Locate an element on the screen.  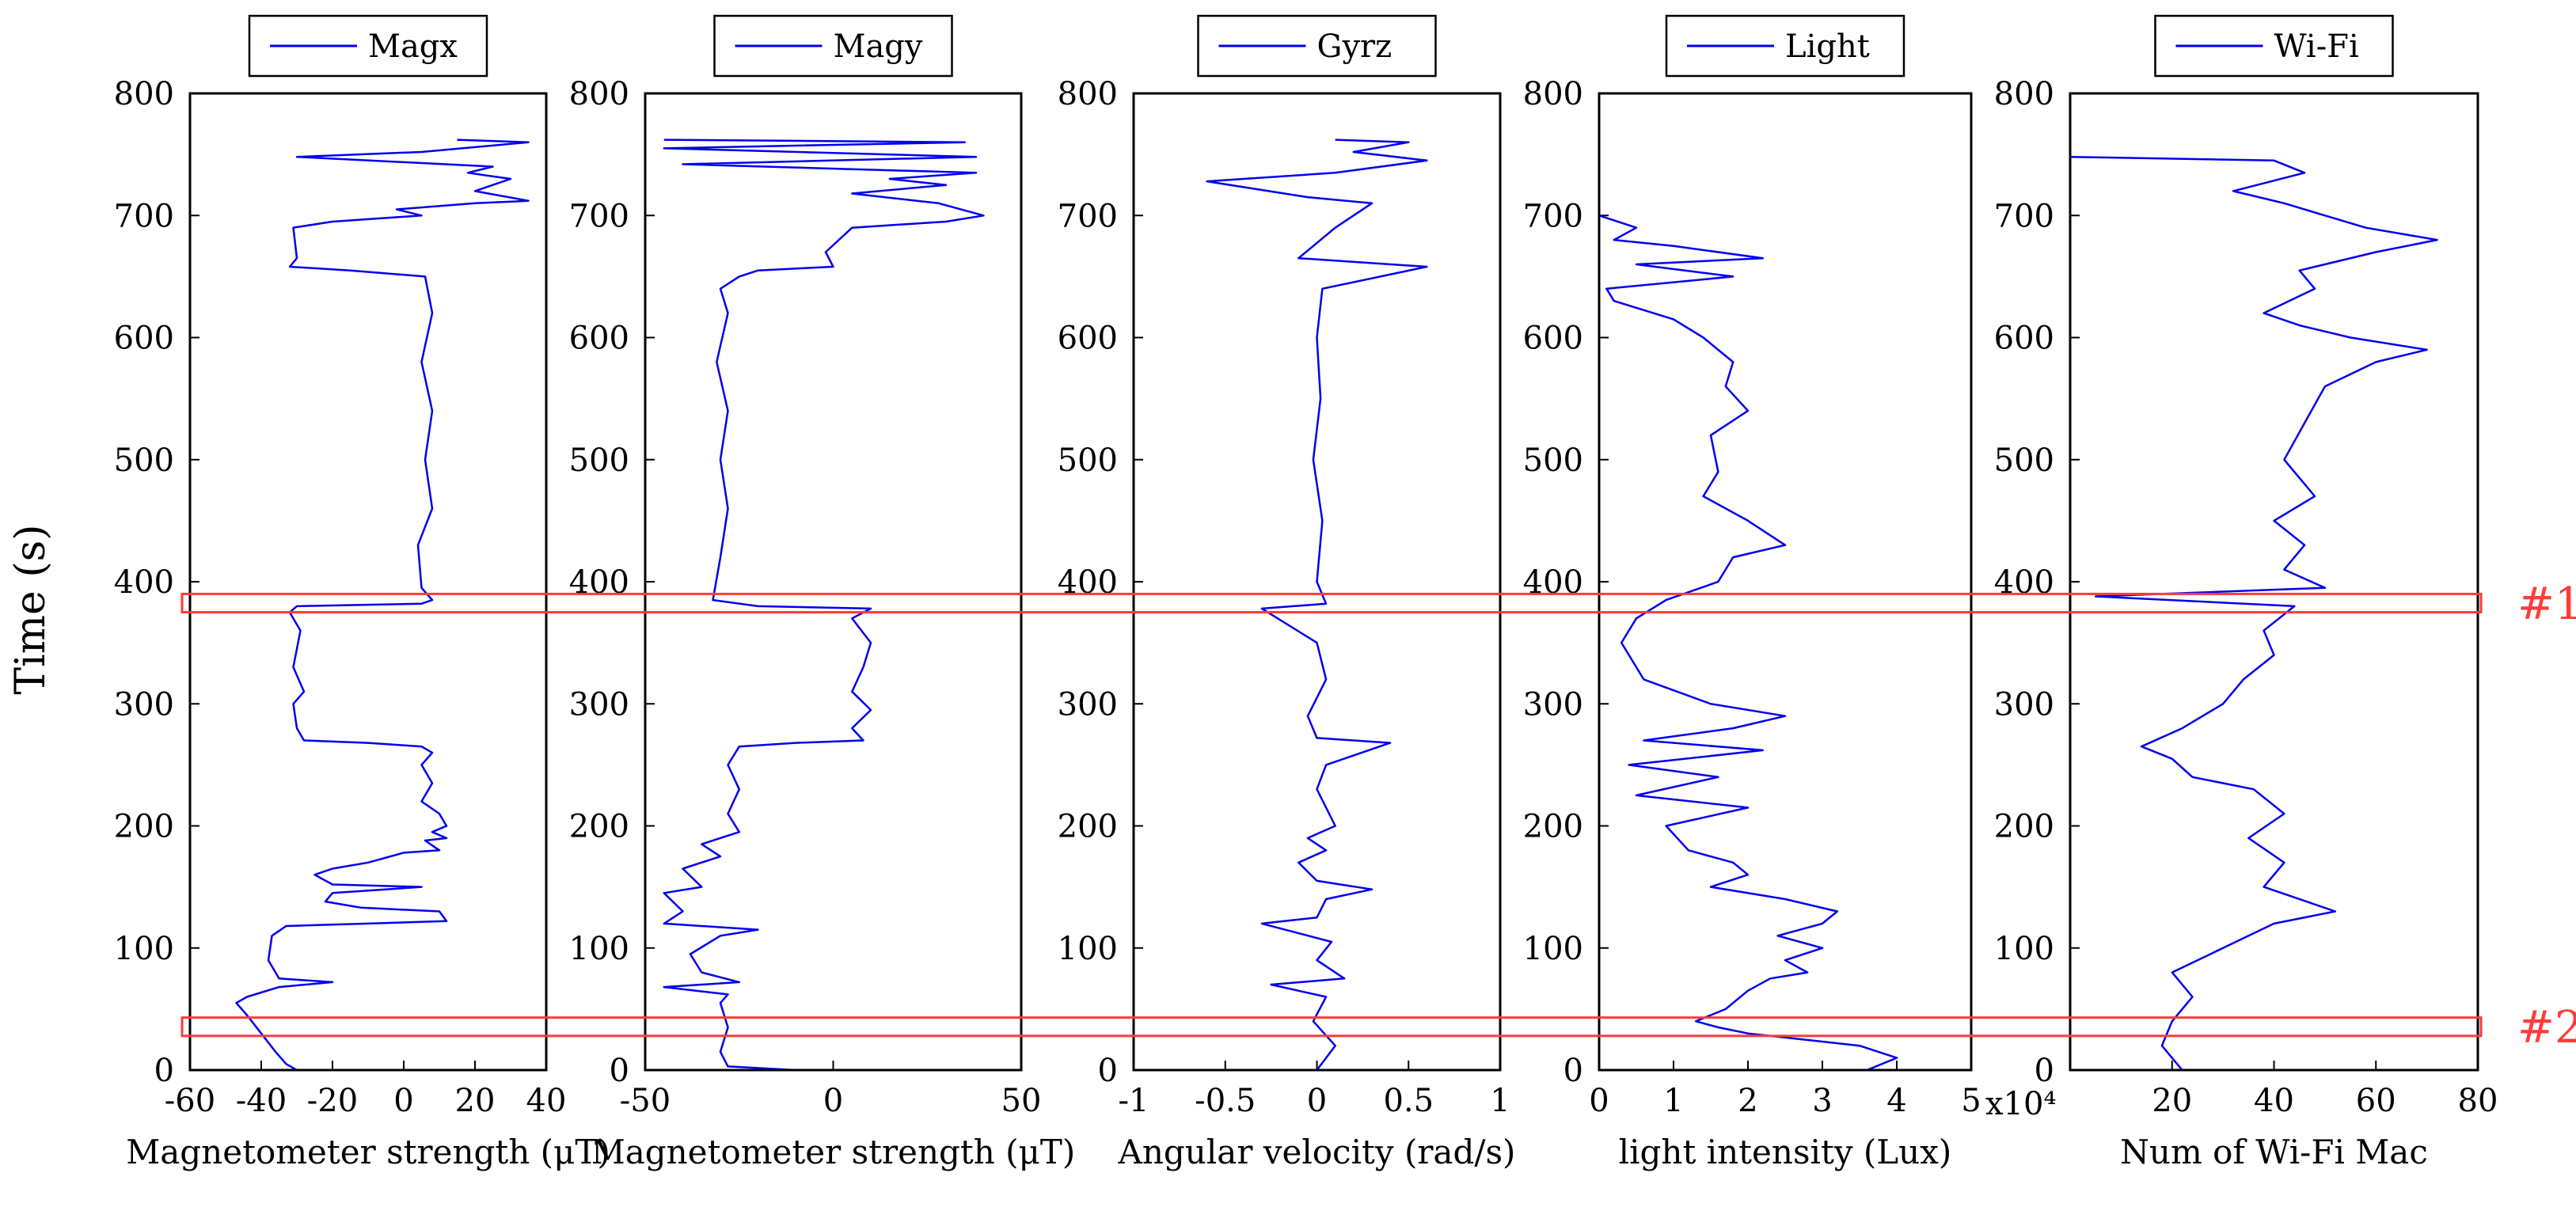
x-tick-label: 2 is located at coordinates (1748, 1101).